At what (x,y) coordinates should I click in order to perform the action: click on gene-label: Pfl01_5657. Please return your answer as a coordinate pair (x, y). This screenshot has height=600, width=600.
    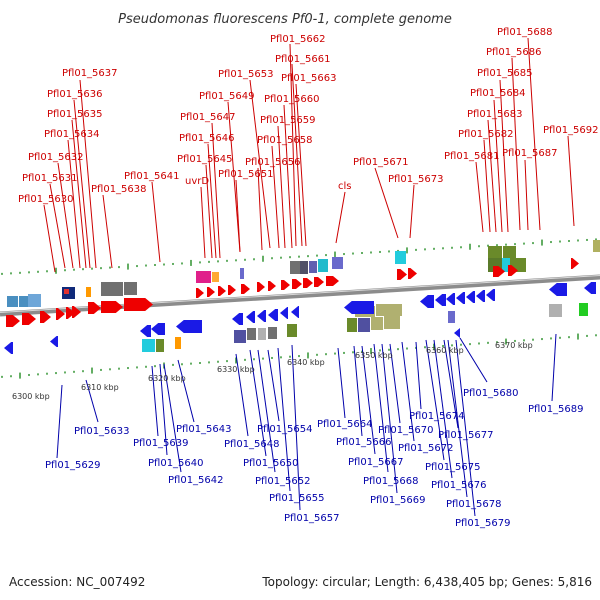
    Looking at the image, I should click on (312, 518).